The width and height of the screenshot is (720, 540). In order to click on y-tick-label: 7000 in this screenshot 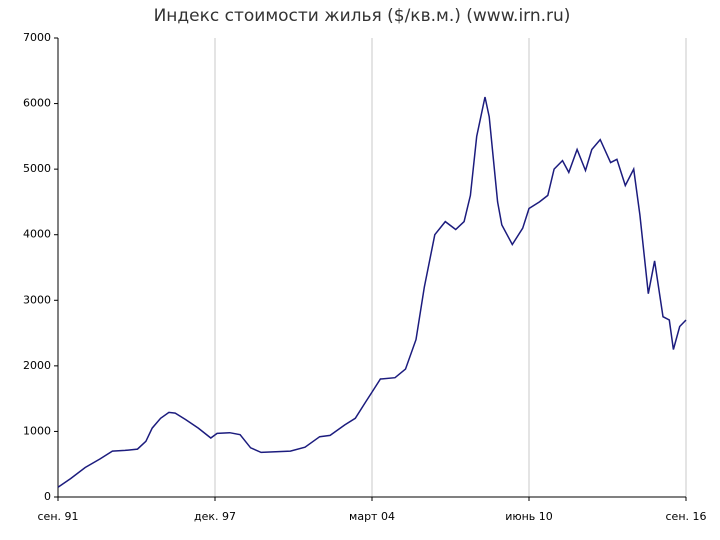, I will do `click(37, 37)`.